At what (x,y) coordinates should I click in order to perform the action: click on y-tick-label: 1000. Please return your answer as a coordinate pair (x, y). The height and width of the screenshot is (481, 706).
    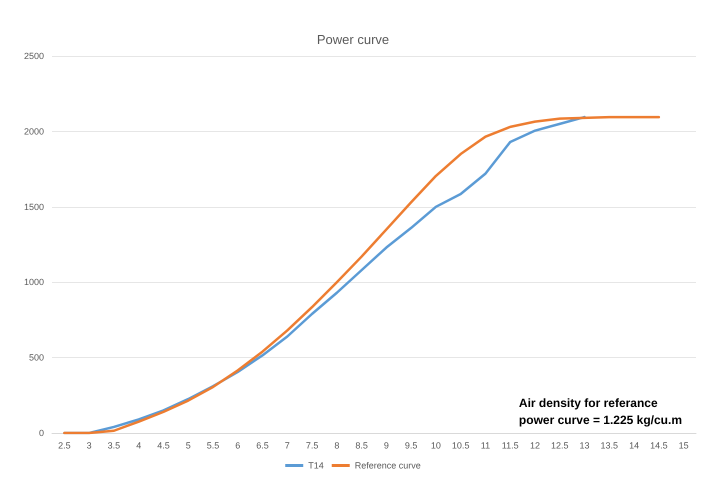
    Looking at the image, I should click on (34, 282).